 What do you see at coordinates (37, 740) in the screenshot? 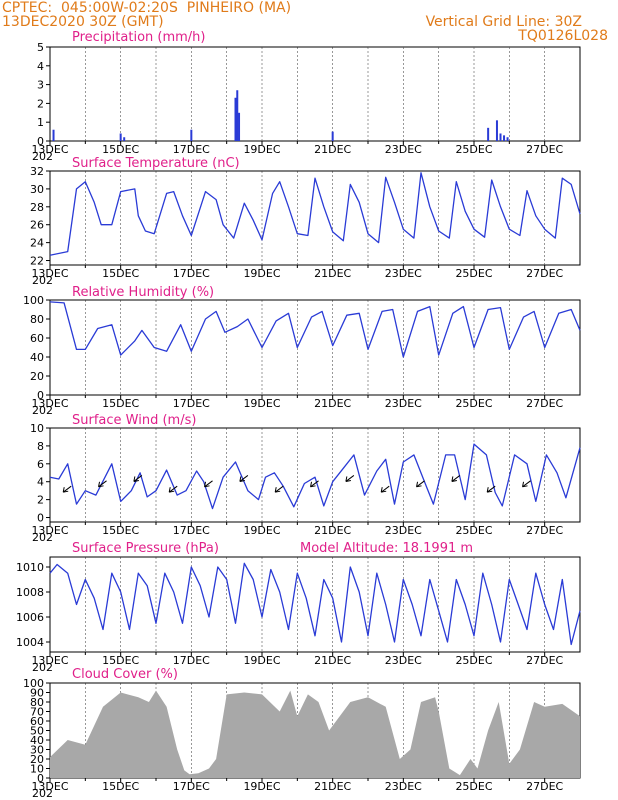
I see `panel-5-ytick-label: 40` at bounding box center [37, 740].